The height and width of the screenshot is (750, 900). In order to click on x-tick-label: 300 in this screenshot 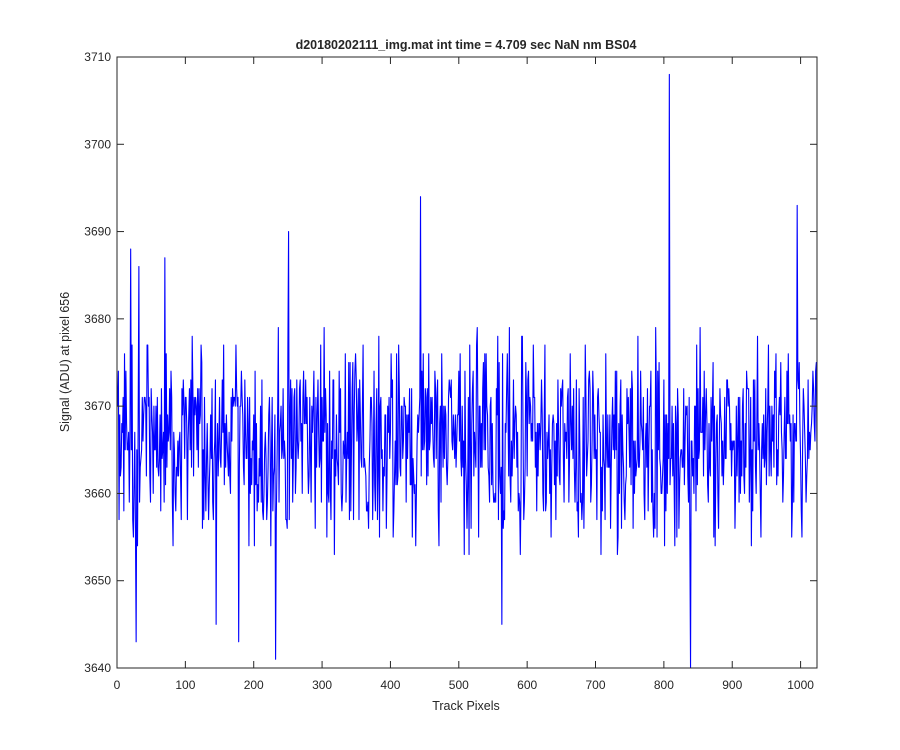, I will do `click(322, 685)`.